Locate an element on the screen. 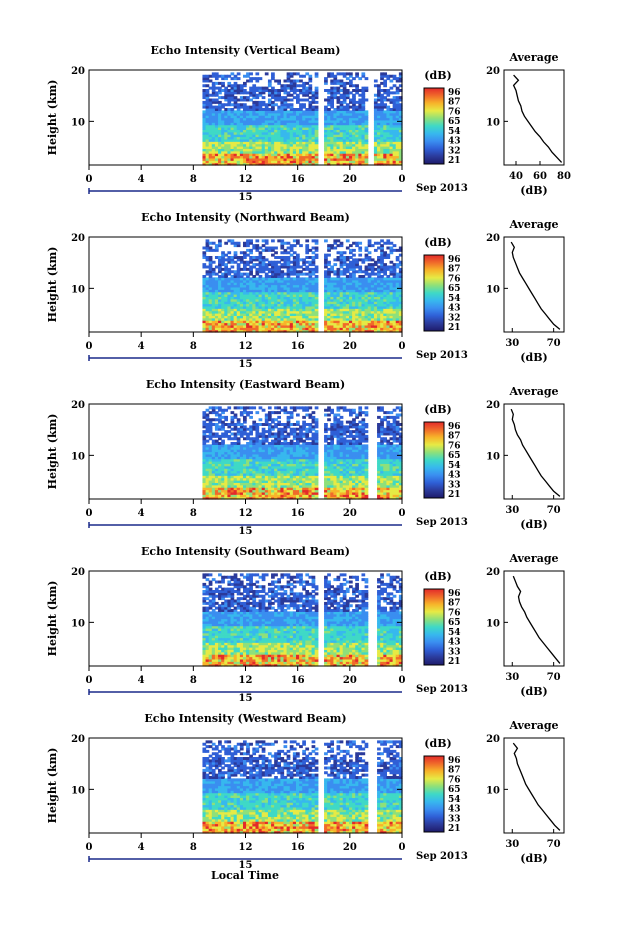 The height and width of the screenshot is (929, 619). colorbar-tick-label: 54 is located at coordinates (454, 132).